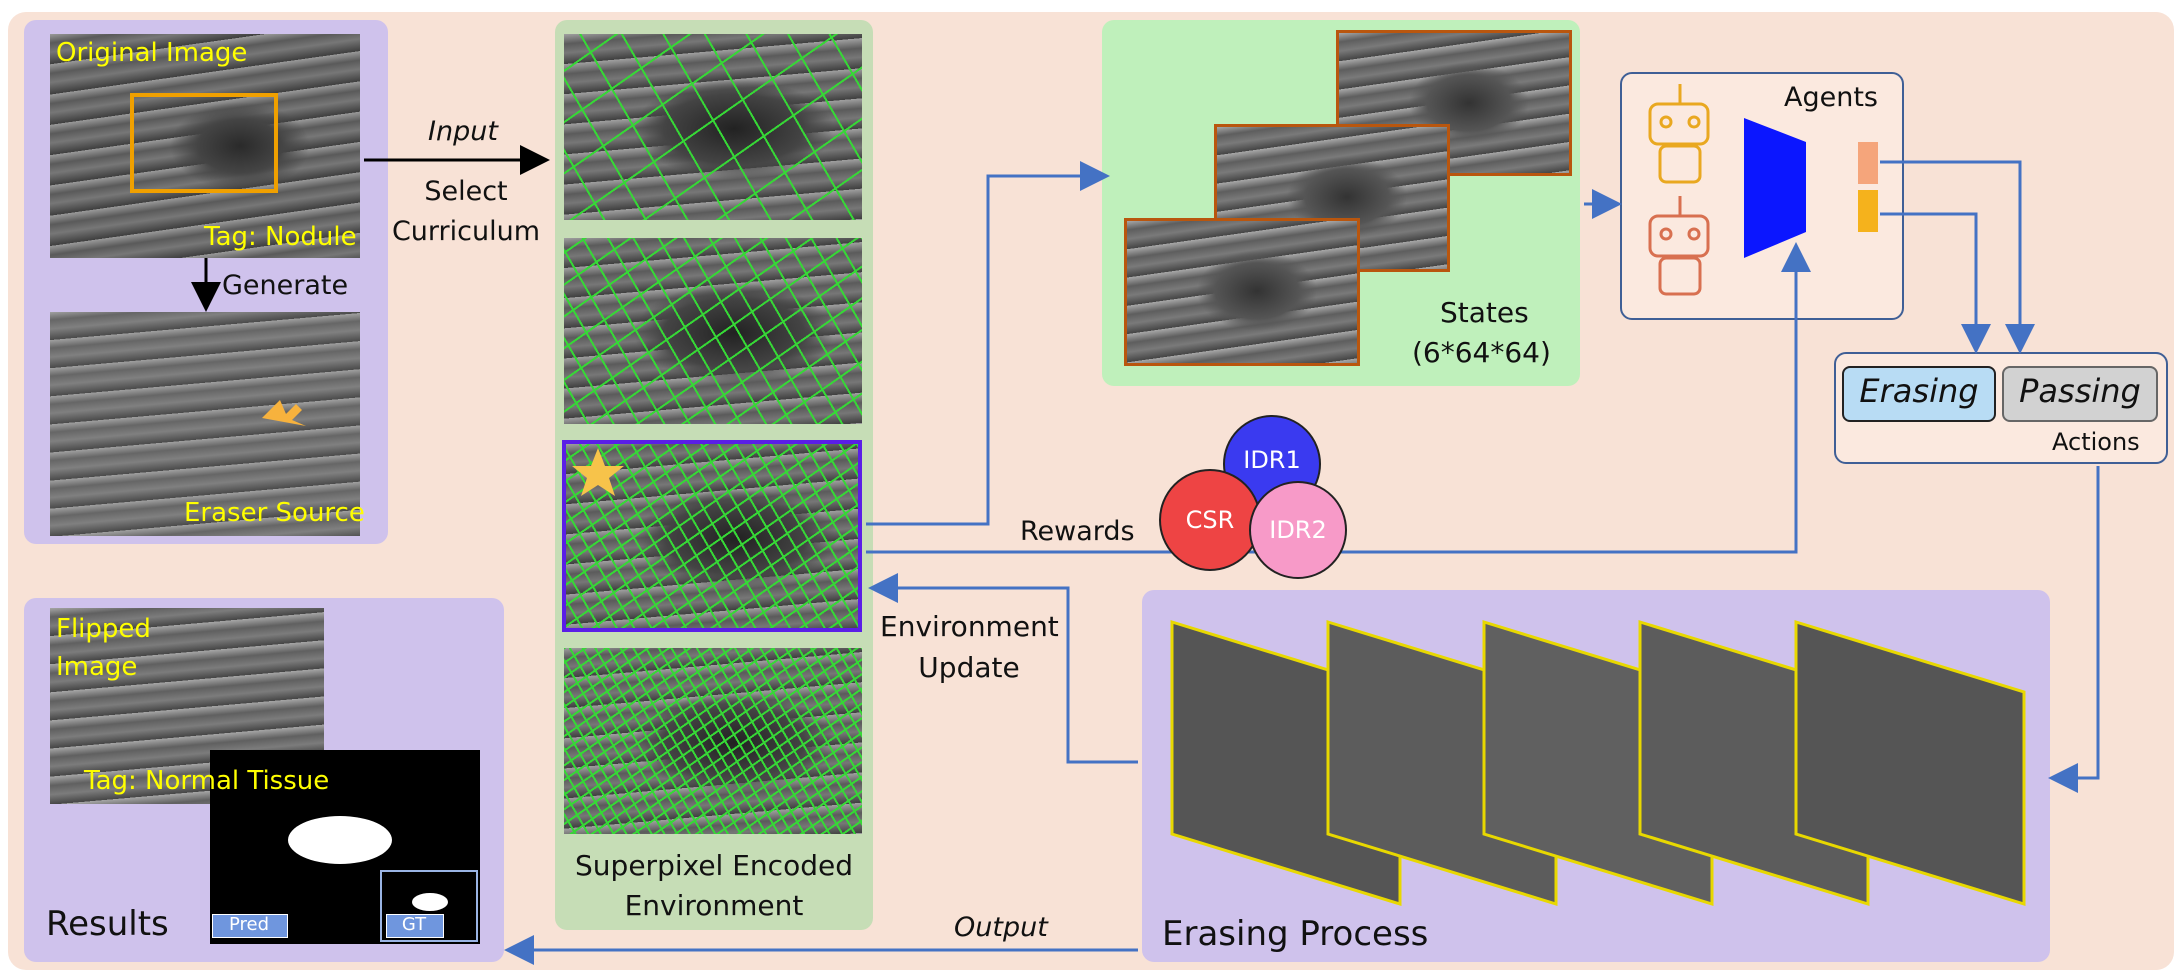 The width and height of the screenshot is (2182, 977). I want to click on idr2-label: IDR2, so click(1298, 530).